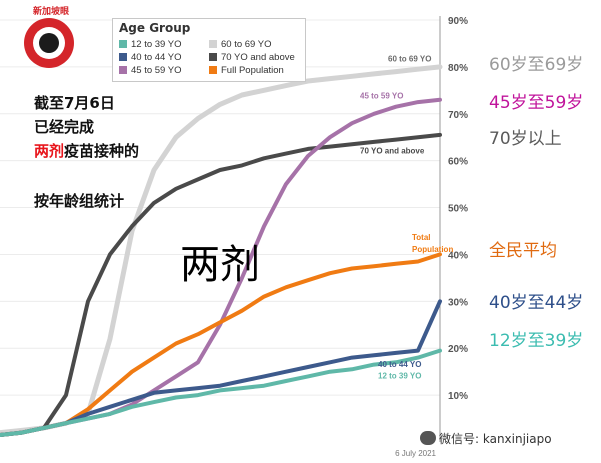 The width and height of the screenshot is (601, 463). What do you see at coordinates (495, 439) in the screenshot?
I see `watermark-text: 微信号: kanxinjiapo` at bounding box center [495, 439].